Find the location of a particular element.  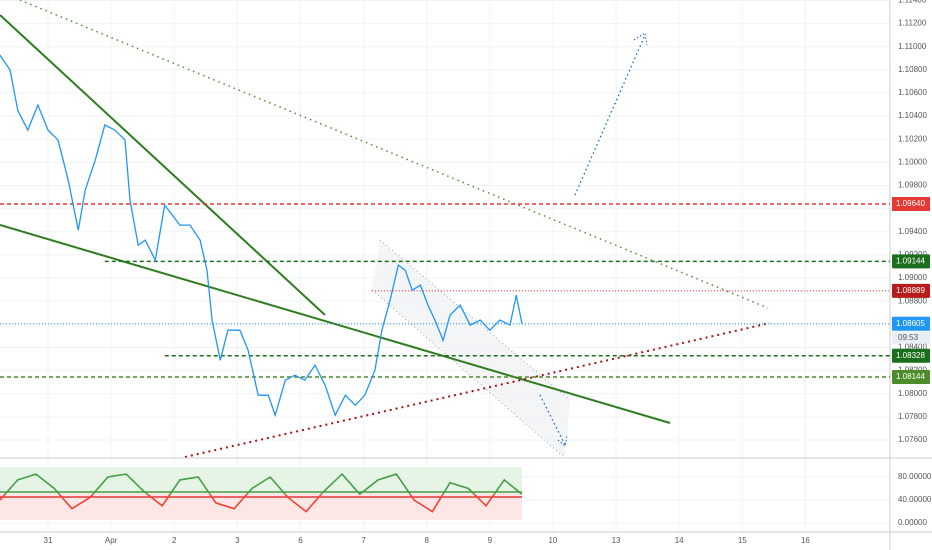

price-tag-label: 1.08144 is located at coordinates (910, 376).